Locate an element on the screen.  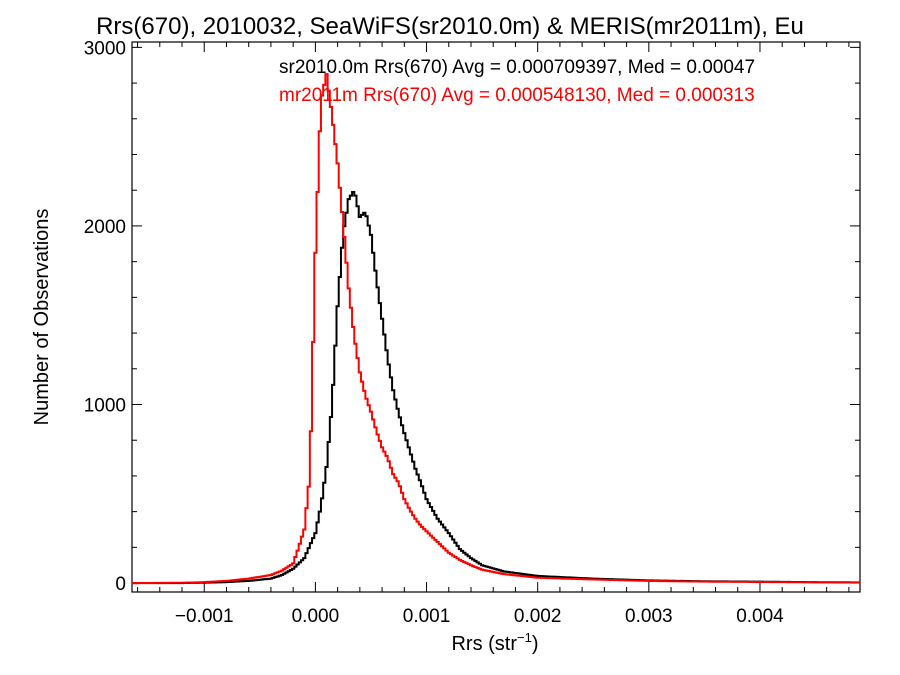
x-tick-label: 0.003 is located at coordinates (649, 616).